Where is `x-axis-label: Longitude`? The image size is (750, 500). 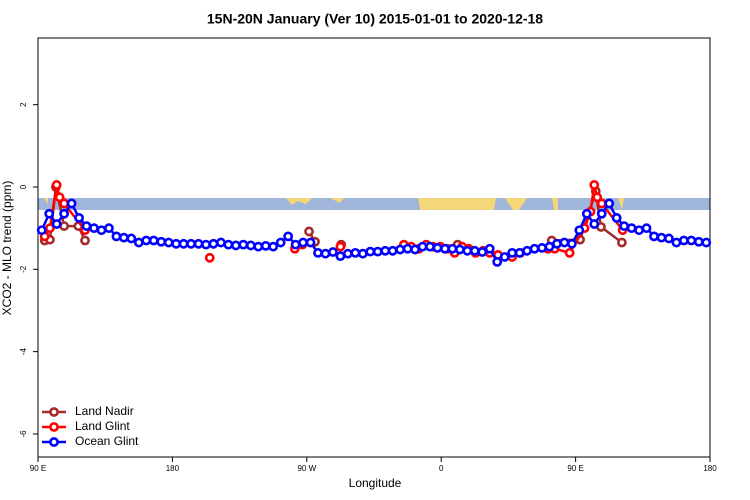
x-axis-label: Longitude is located at coordinates (375, 483).